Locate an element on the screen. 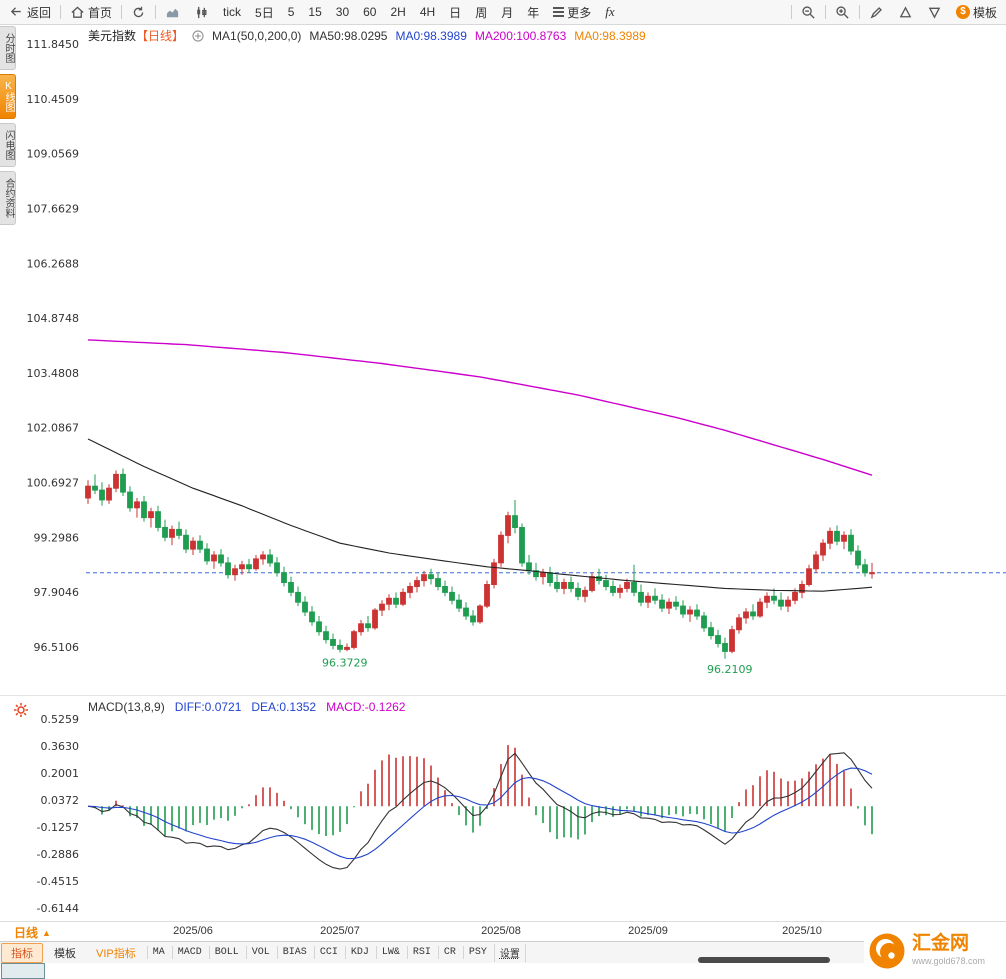  chart-mode-tabs: 分时图 K线图 闪电图 合约资料 is located at coordinates (8, 125).